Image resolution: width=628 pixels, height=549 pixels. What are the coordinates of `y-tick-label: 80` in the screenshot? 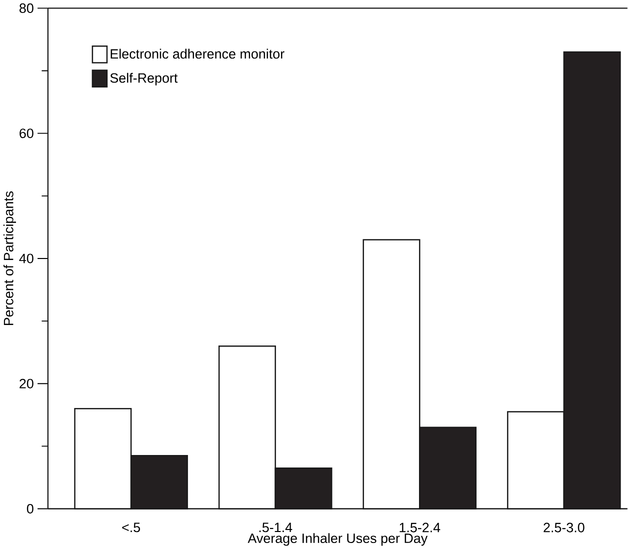 It's located at (27, 8).